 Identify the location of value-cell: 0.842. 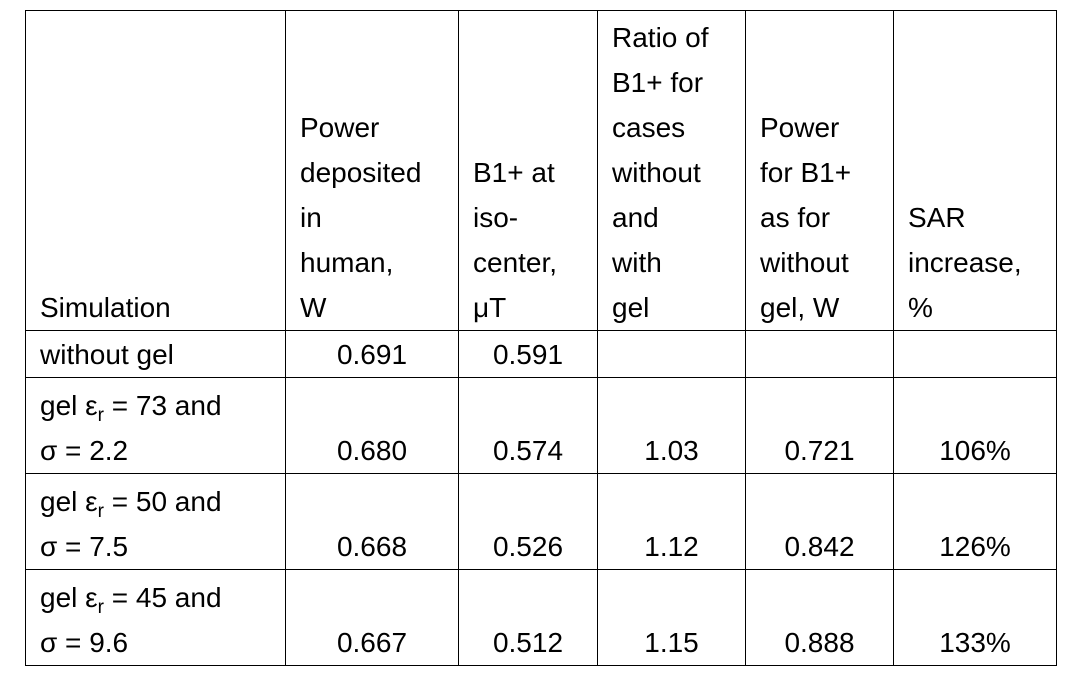
(819, 521).